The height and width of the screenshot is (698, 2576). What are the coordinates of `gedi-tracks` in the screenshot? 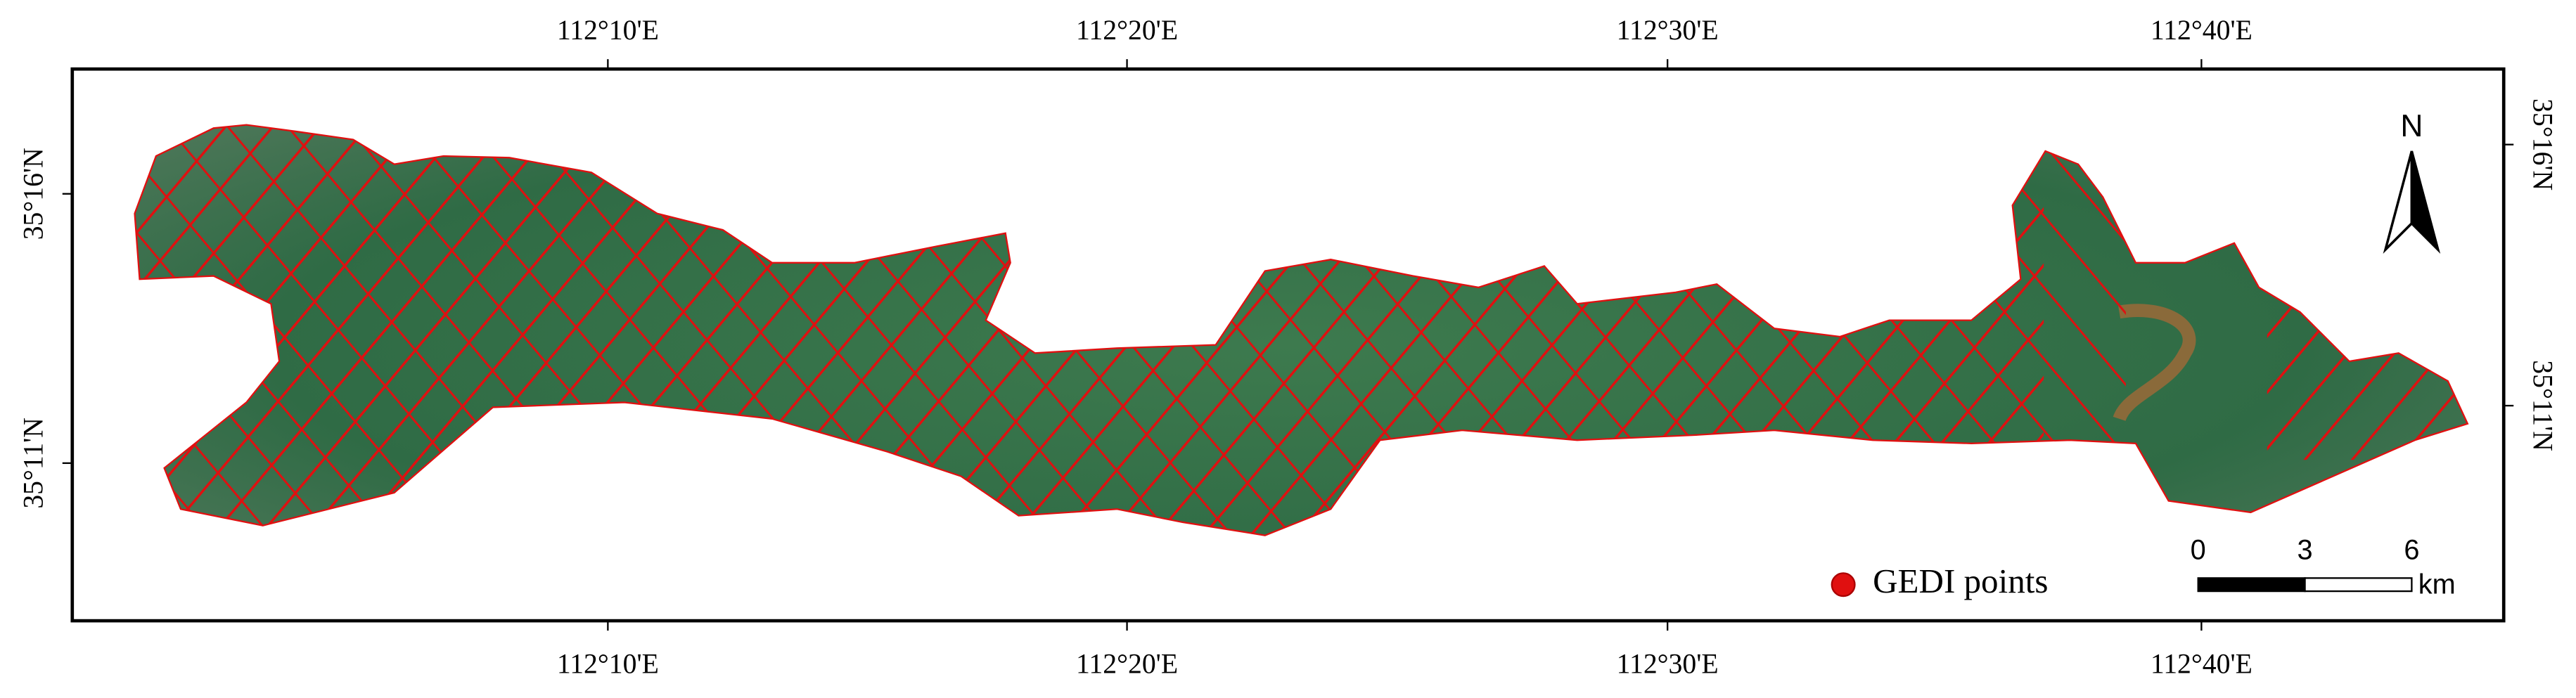 It's located at (2367, 377).